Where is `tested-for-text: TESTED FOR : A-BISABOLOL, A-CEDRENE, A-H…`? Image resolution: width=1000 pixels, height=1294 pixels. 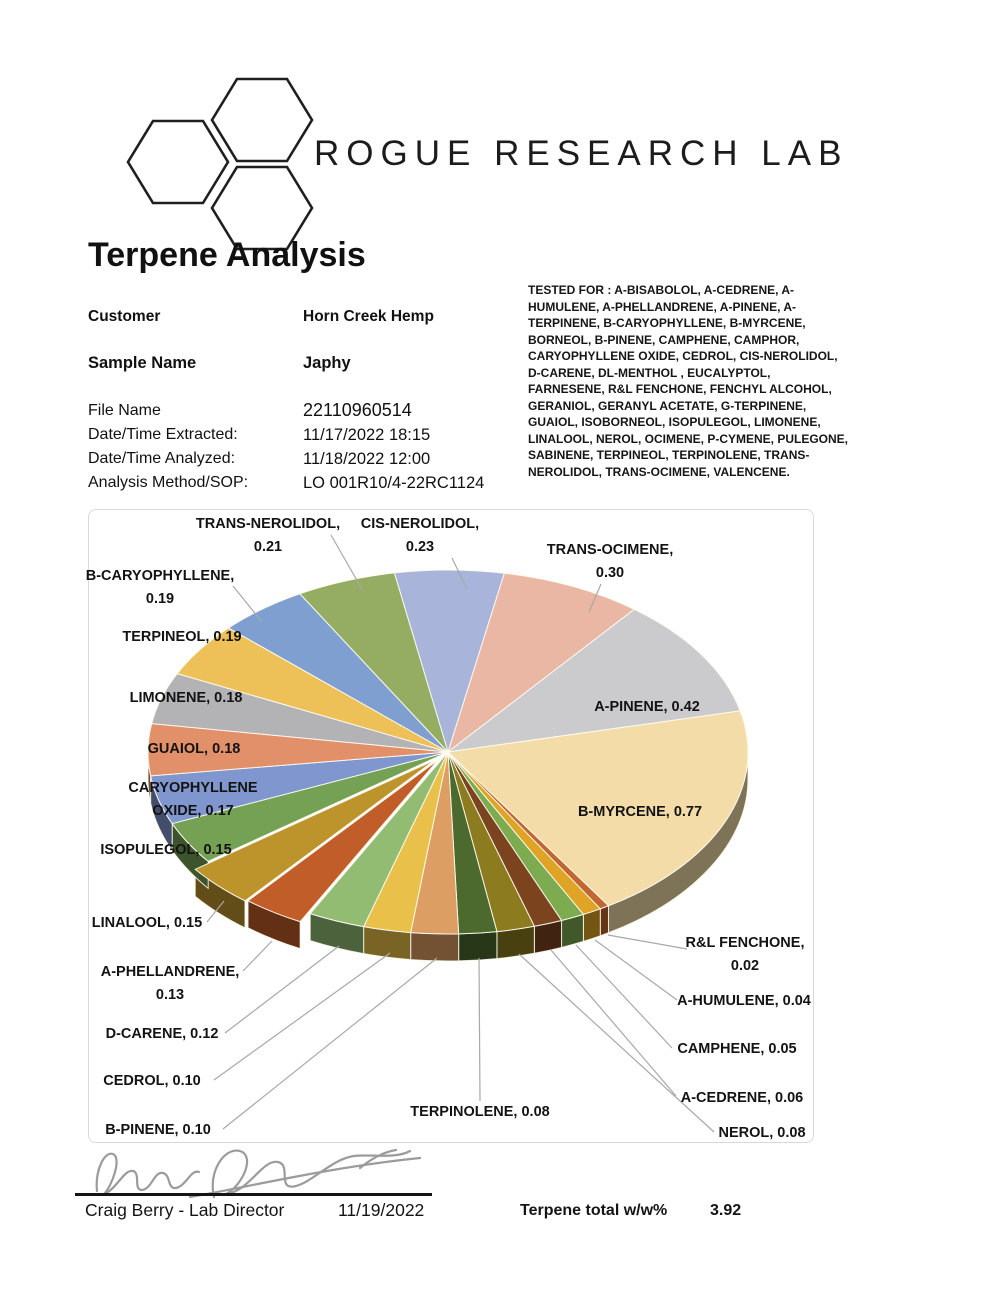 tested-for-text: TESTED FOR : A-BISABOLOL, A-CEDRENE, A-H… is located at coordinates (688, 381).